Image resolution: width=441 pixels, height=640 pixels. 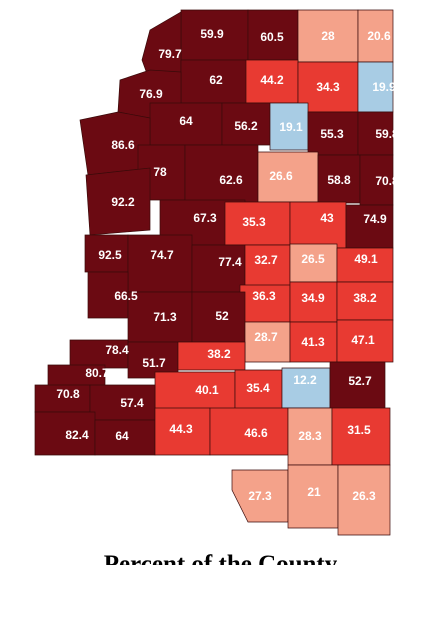 I want to click on county-value-label: 80.7, so click(x=97, y=373).